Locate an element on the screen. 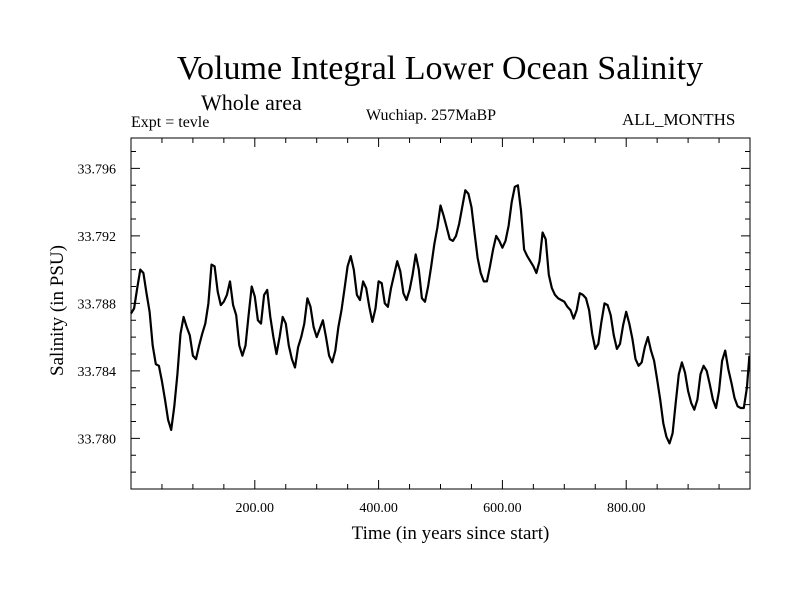 The image size is (800, 600). chart-title: Volume Integral Lower Ocean Salinity is located at coordinates (440, 68).